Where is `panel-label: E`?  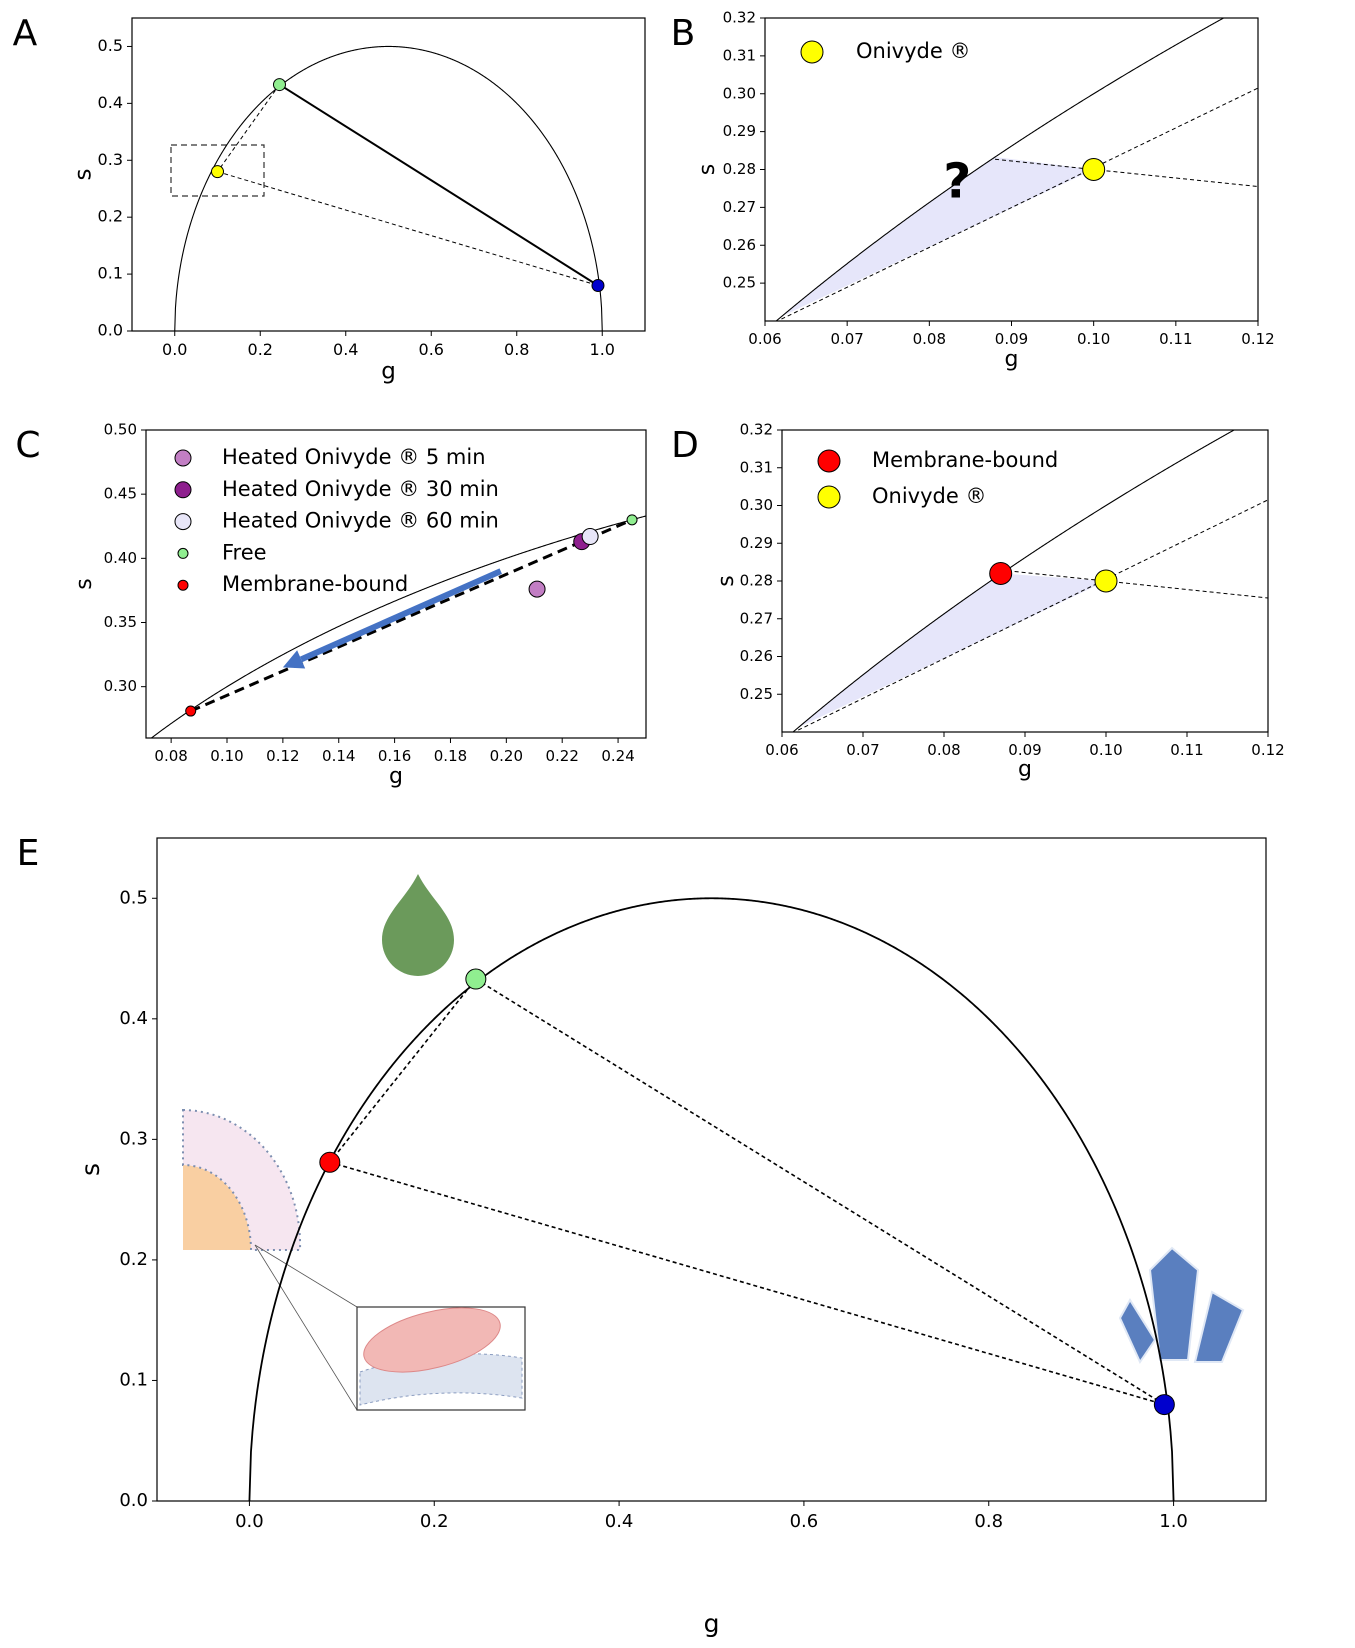 panel-label: E is located at coordinates (28, 853).